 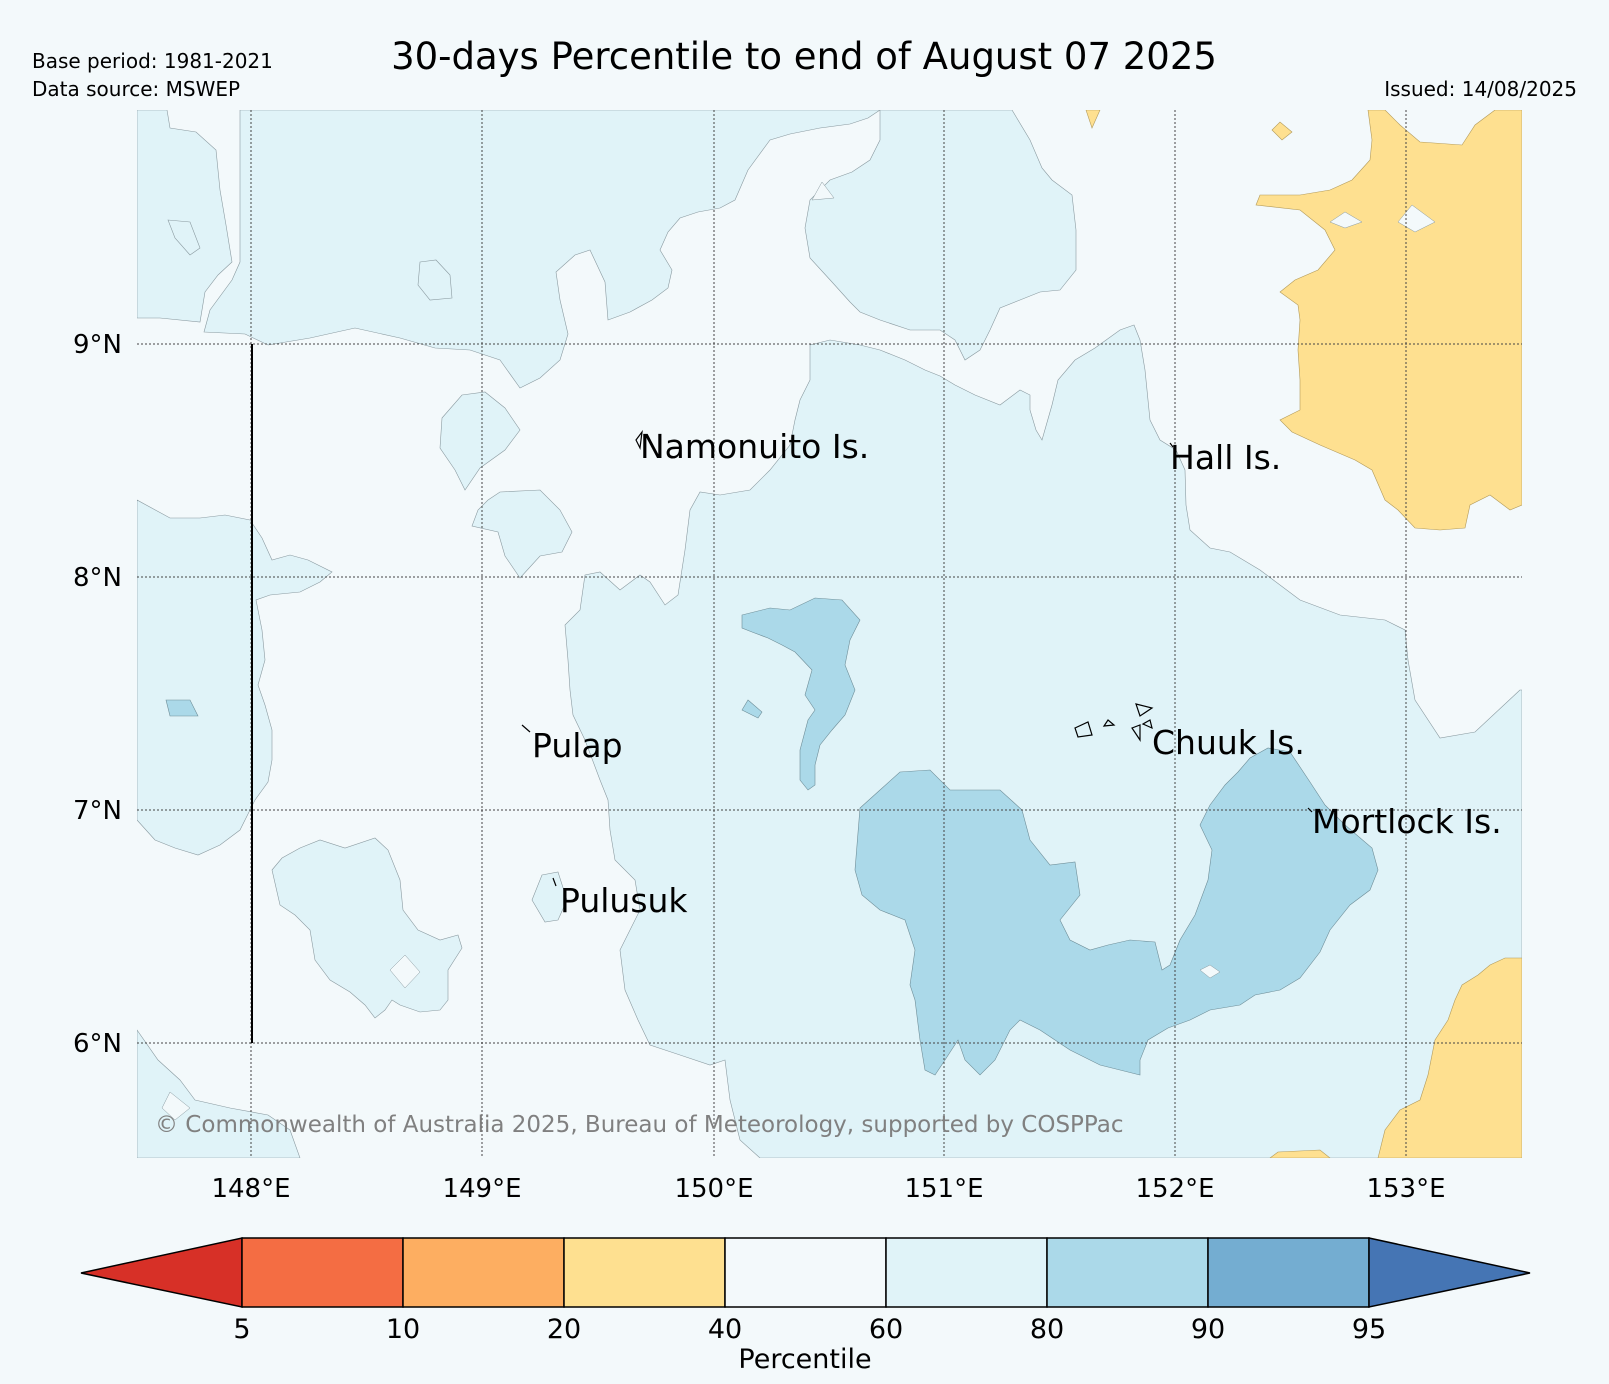 I want to click on data-source-text: Data source: MSWEP, so click(x=136, y=89).